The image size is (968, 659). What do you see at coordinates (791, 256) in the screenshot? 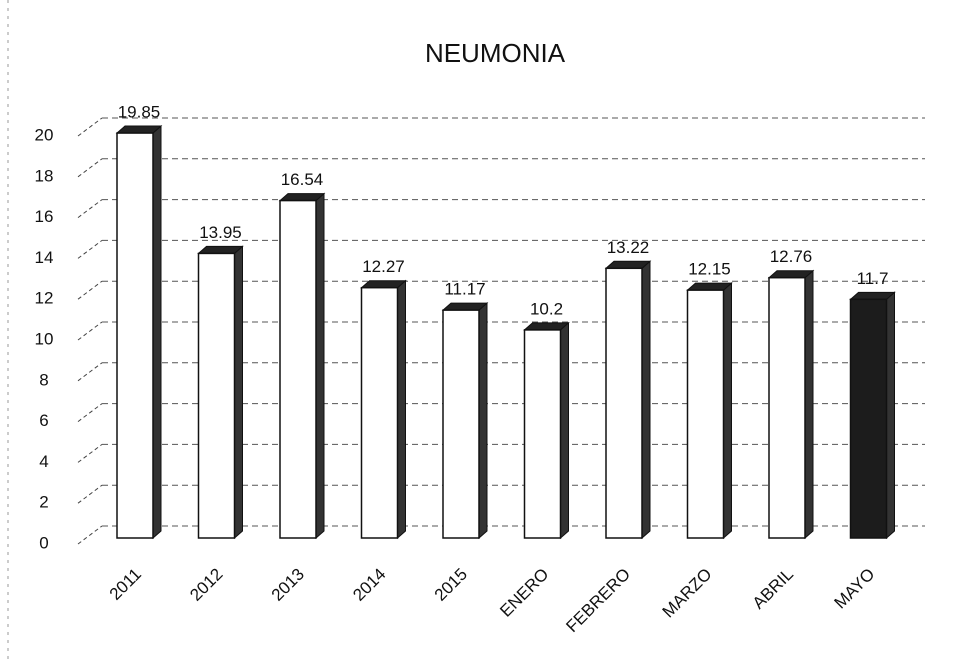
I see `data-label: 12.76` at bounding box center [791, 256].